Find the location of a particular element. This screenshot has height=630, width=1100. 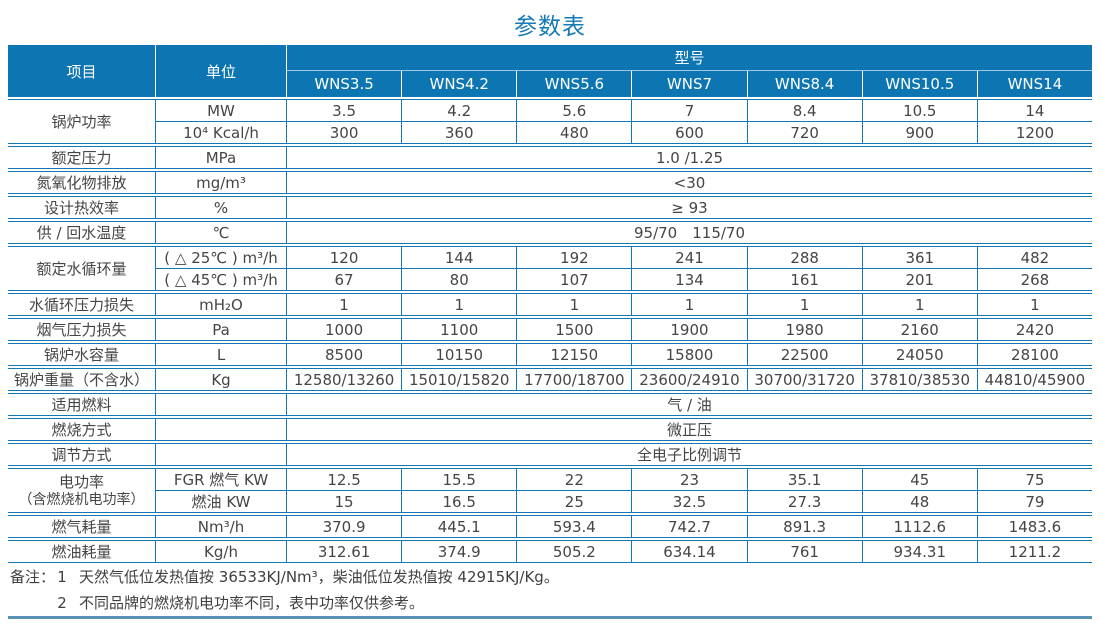

item-cell: 额定压力 is located at coordinates (82, 157).